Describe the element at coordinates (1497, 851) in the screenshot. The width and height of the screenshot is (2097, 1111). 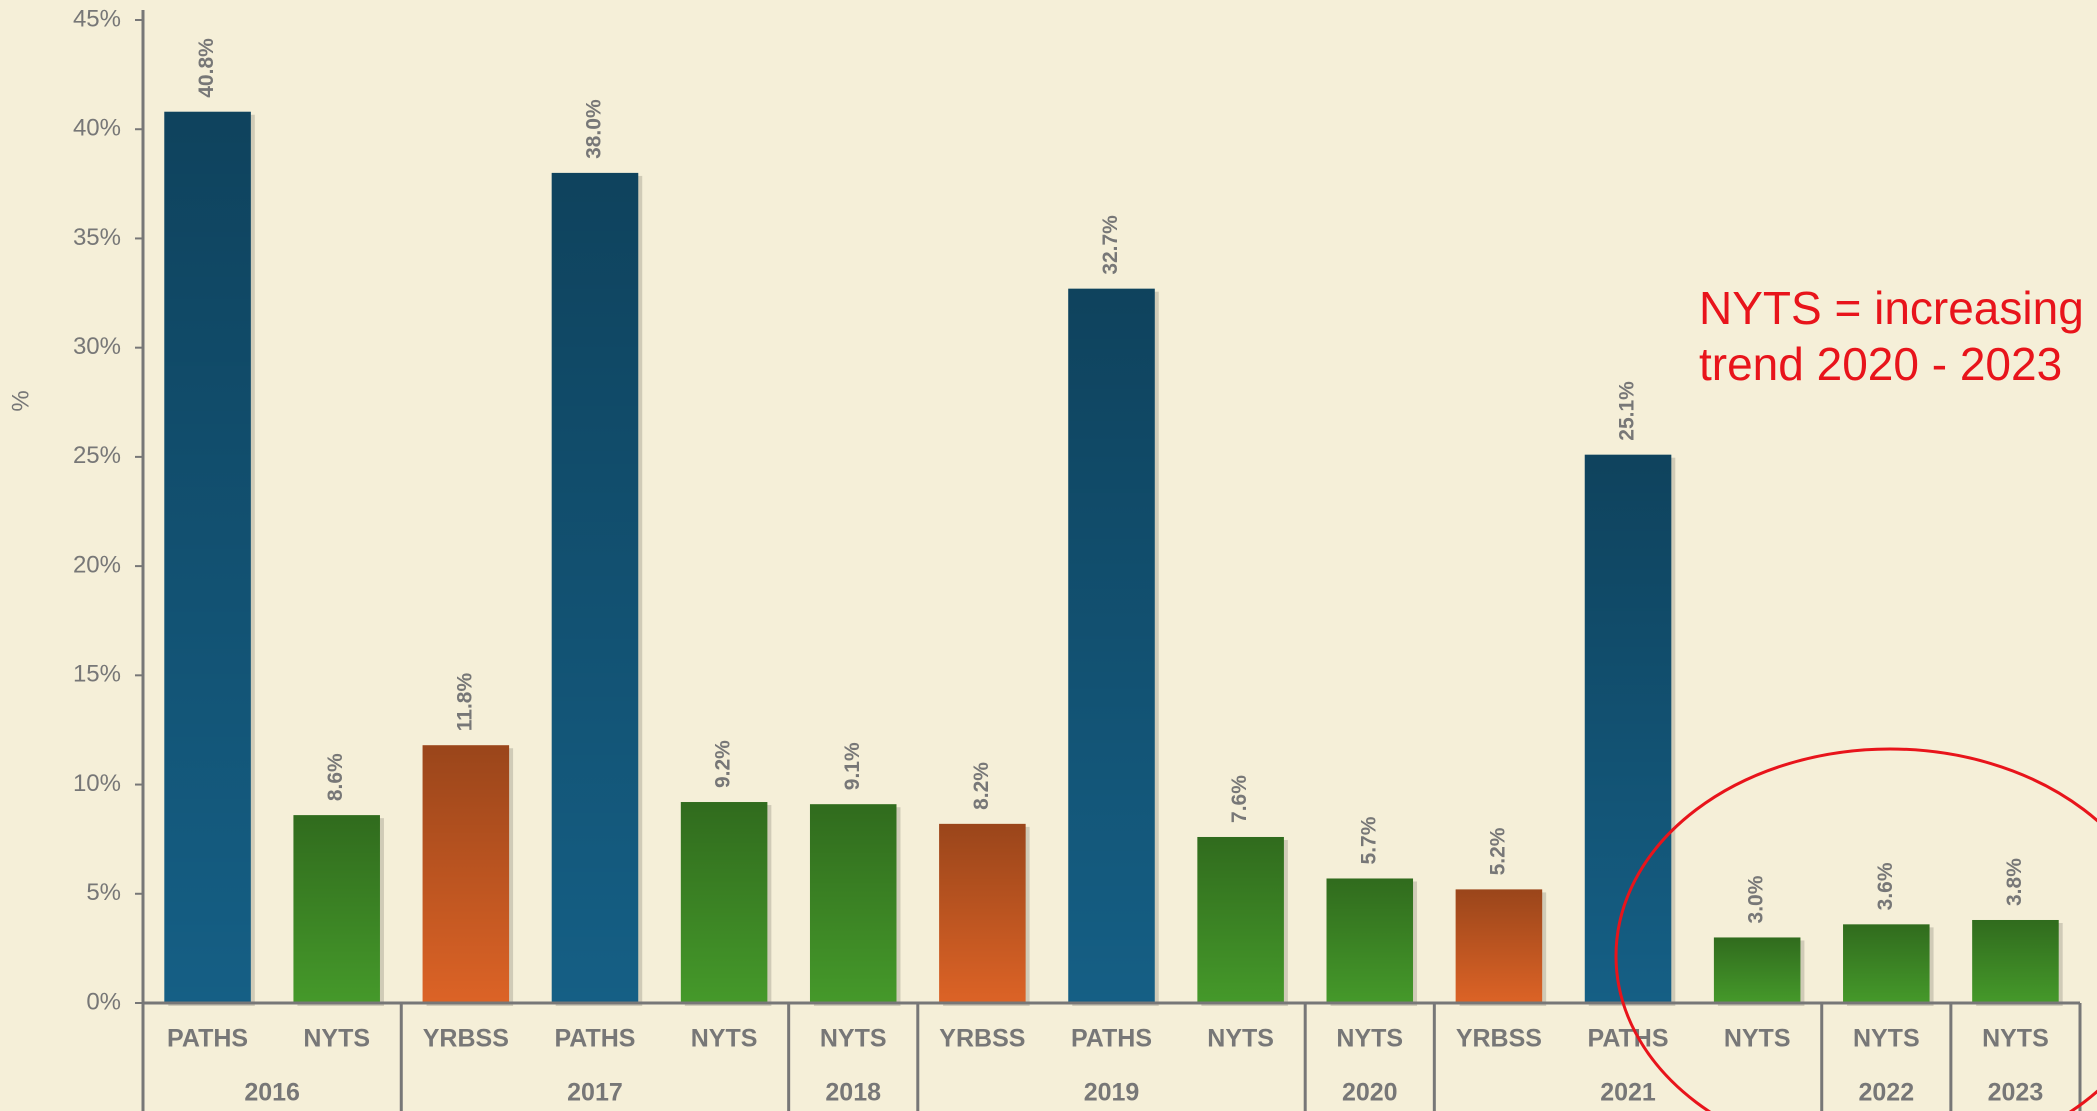
I see `value-label: 5.2%` at that location.